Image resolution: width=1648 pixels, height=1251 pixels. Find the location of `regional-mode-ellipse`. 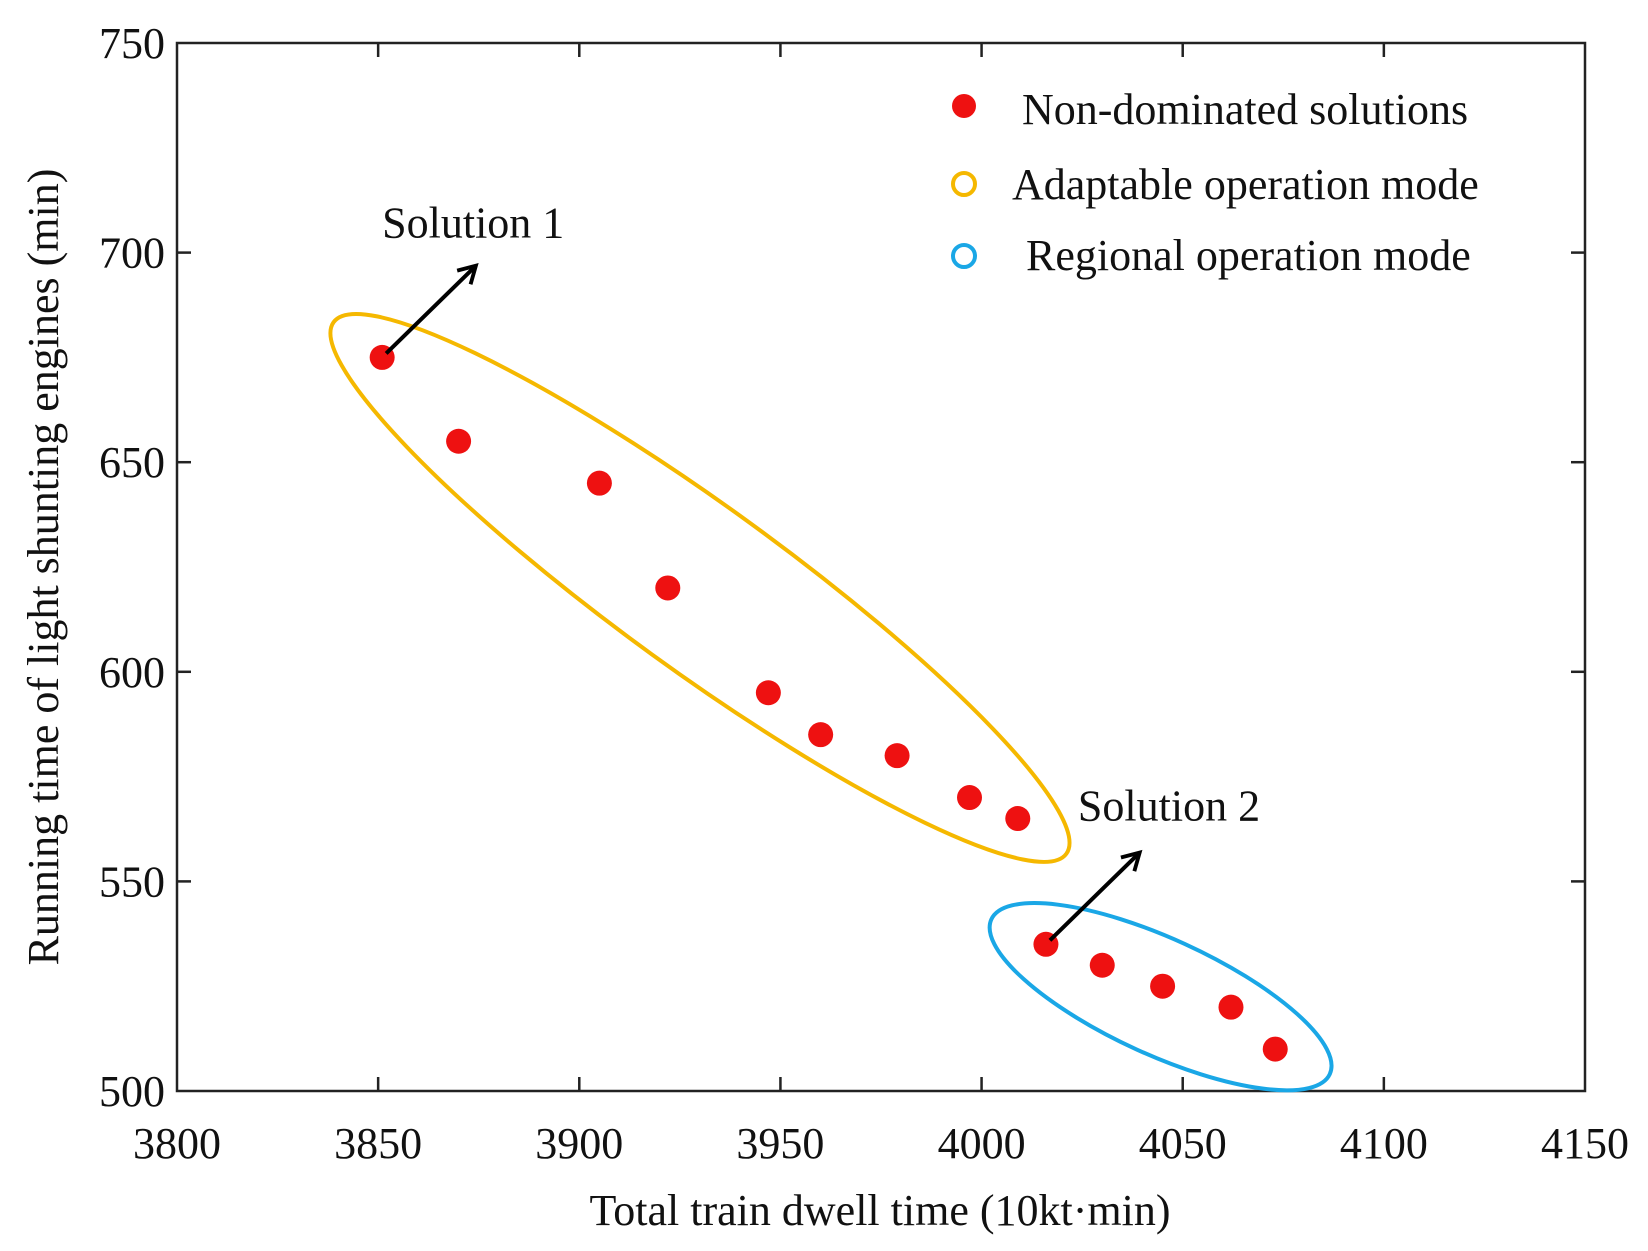

regional-mode-ellipse is located at coordinates (1160, 997).